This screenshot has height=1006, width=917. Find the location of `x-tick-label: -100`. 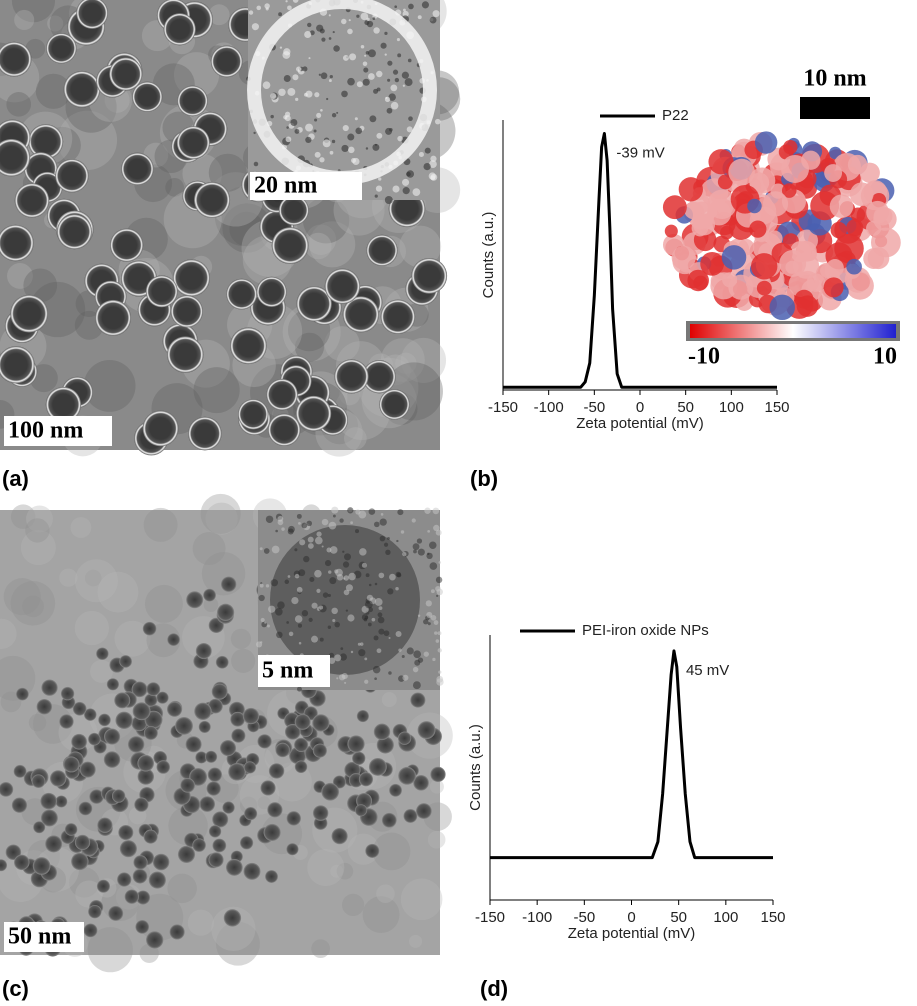

x-tick-label: -100 is located at coordinates (537, 917).